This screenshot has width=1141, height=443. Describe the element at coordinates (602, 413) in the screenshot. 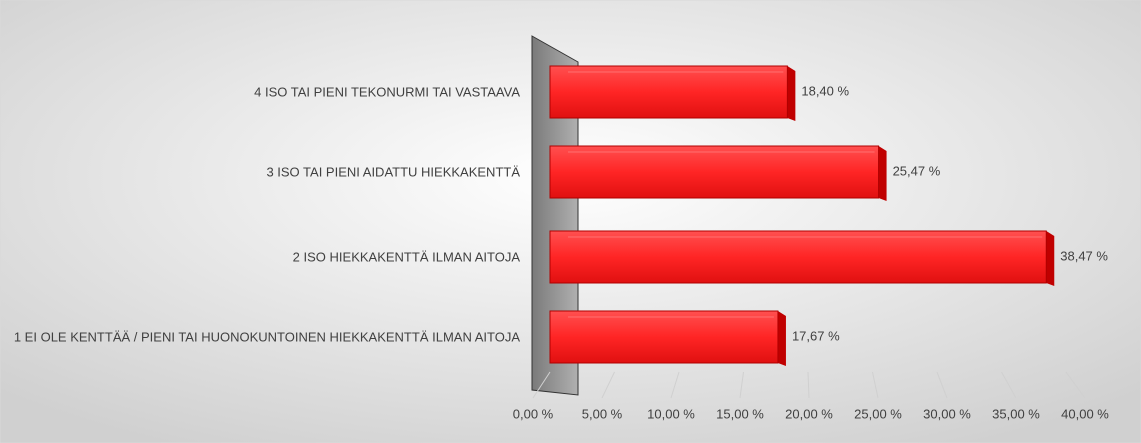

I see `x-tick-label: 5,00 %` at that location.